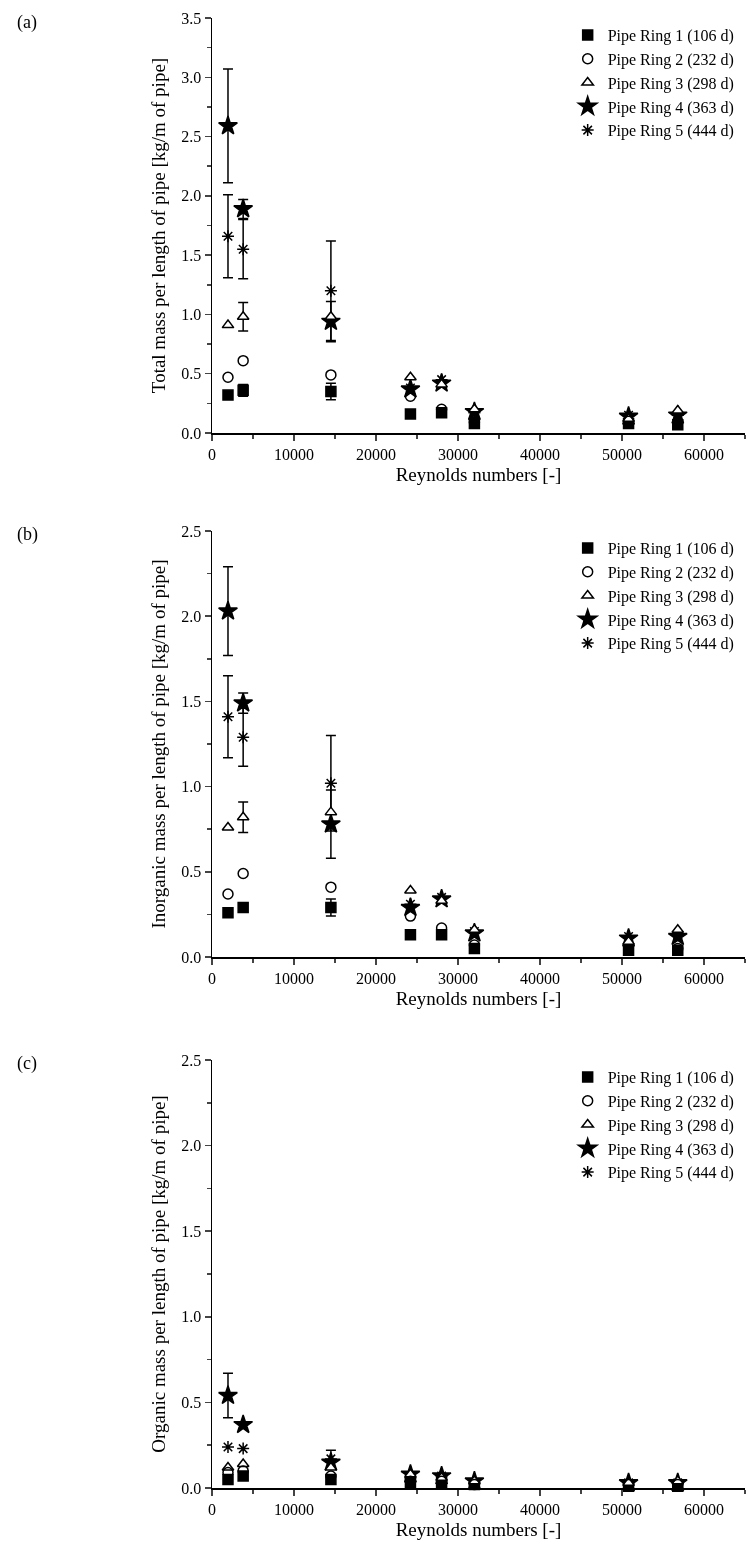 The image size is (749, 1557). I want to click on y-axis-title: Organic mass per length of pipe [kg/m of pipe], so click(159, 1274).